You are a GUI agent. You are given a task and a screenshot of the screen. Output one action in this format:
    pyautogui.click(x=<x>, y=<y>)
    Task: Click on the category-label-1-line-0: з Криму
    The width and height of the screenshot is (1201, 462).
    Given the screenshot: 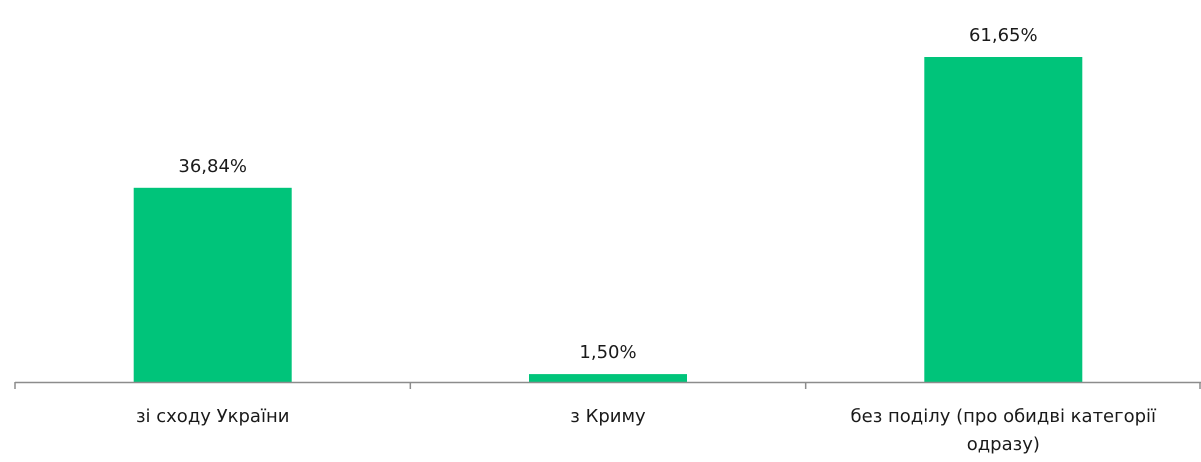 What is the action you would take?
    pyautogui.click(x=608, y=416)
    